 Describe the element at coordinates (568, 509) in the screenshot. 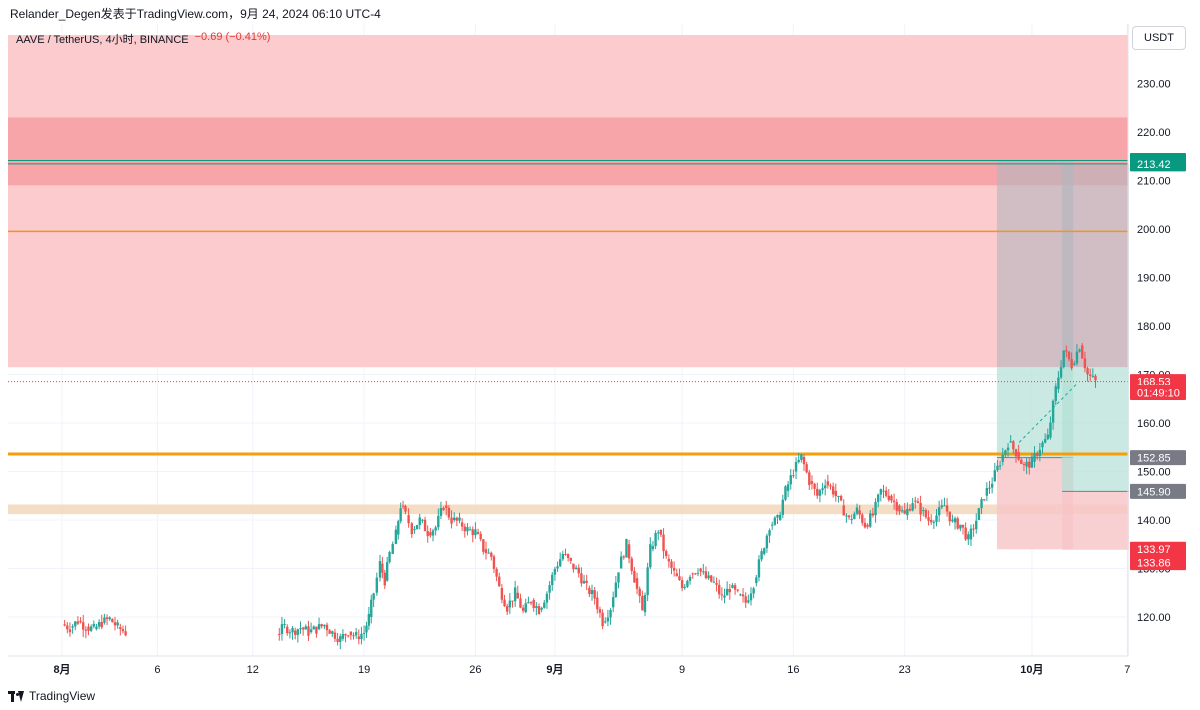

I see `demand-zone` at that location.